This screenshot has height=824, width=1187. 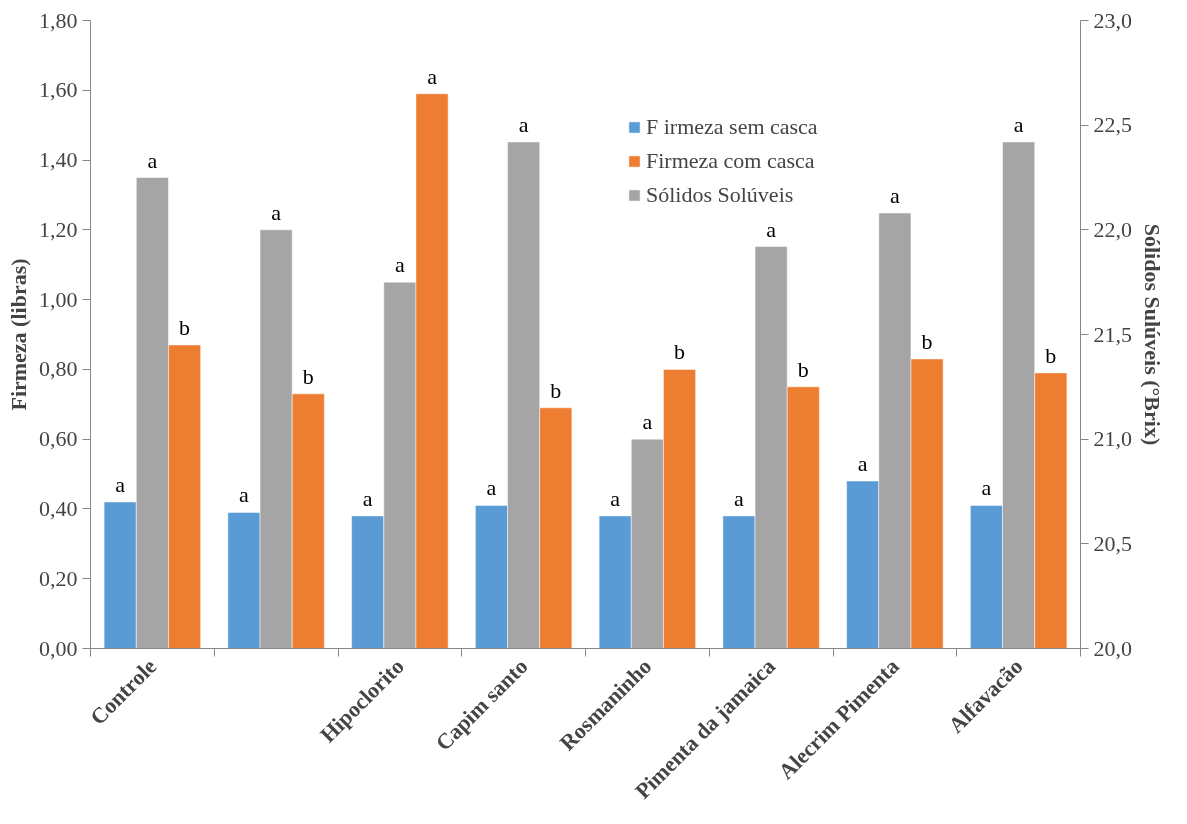 I want to click on y2-tick-label: 23,0, so click(x=1112, y=20).